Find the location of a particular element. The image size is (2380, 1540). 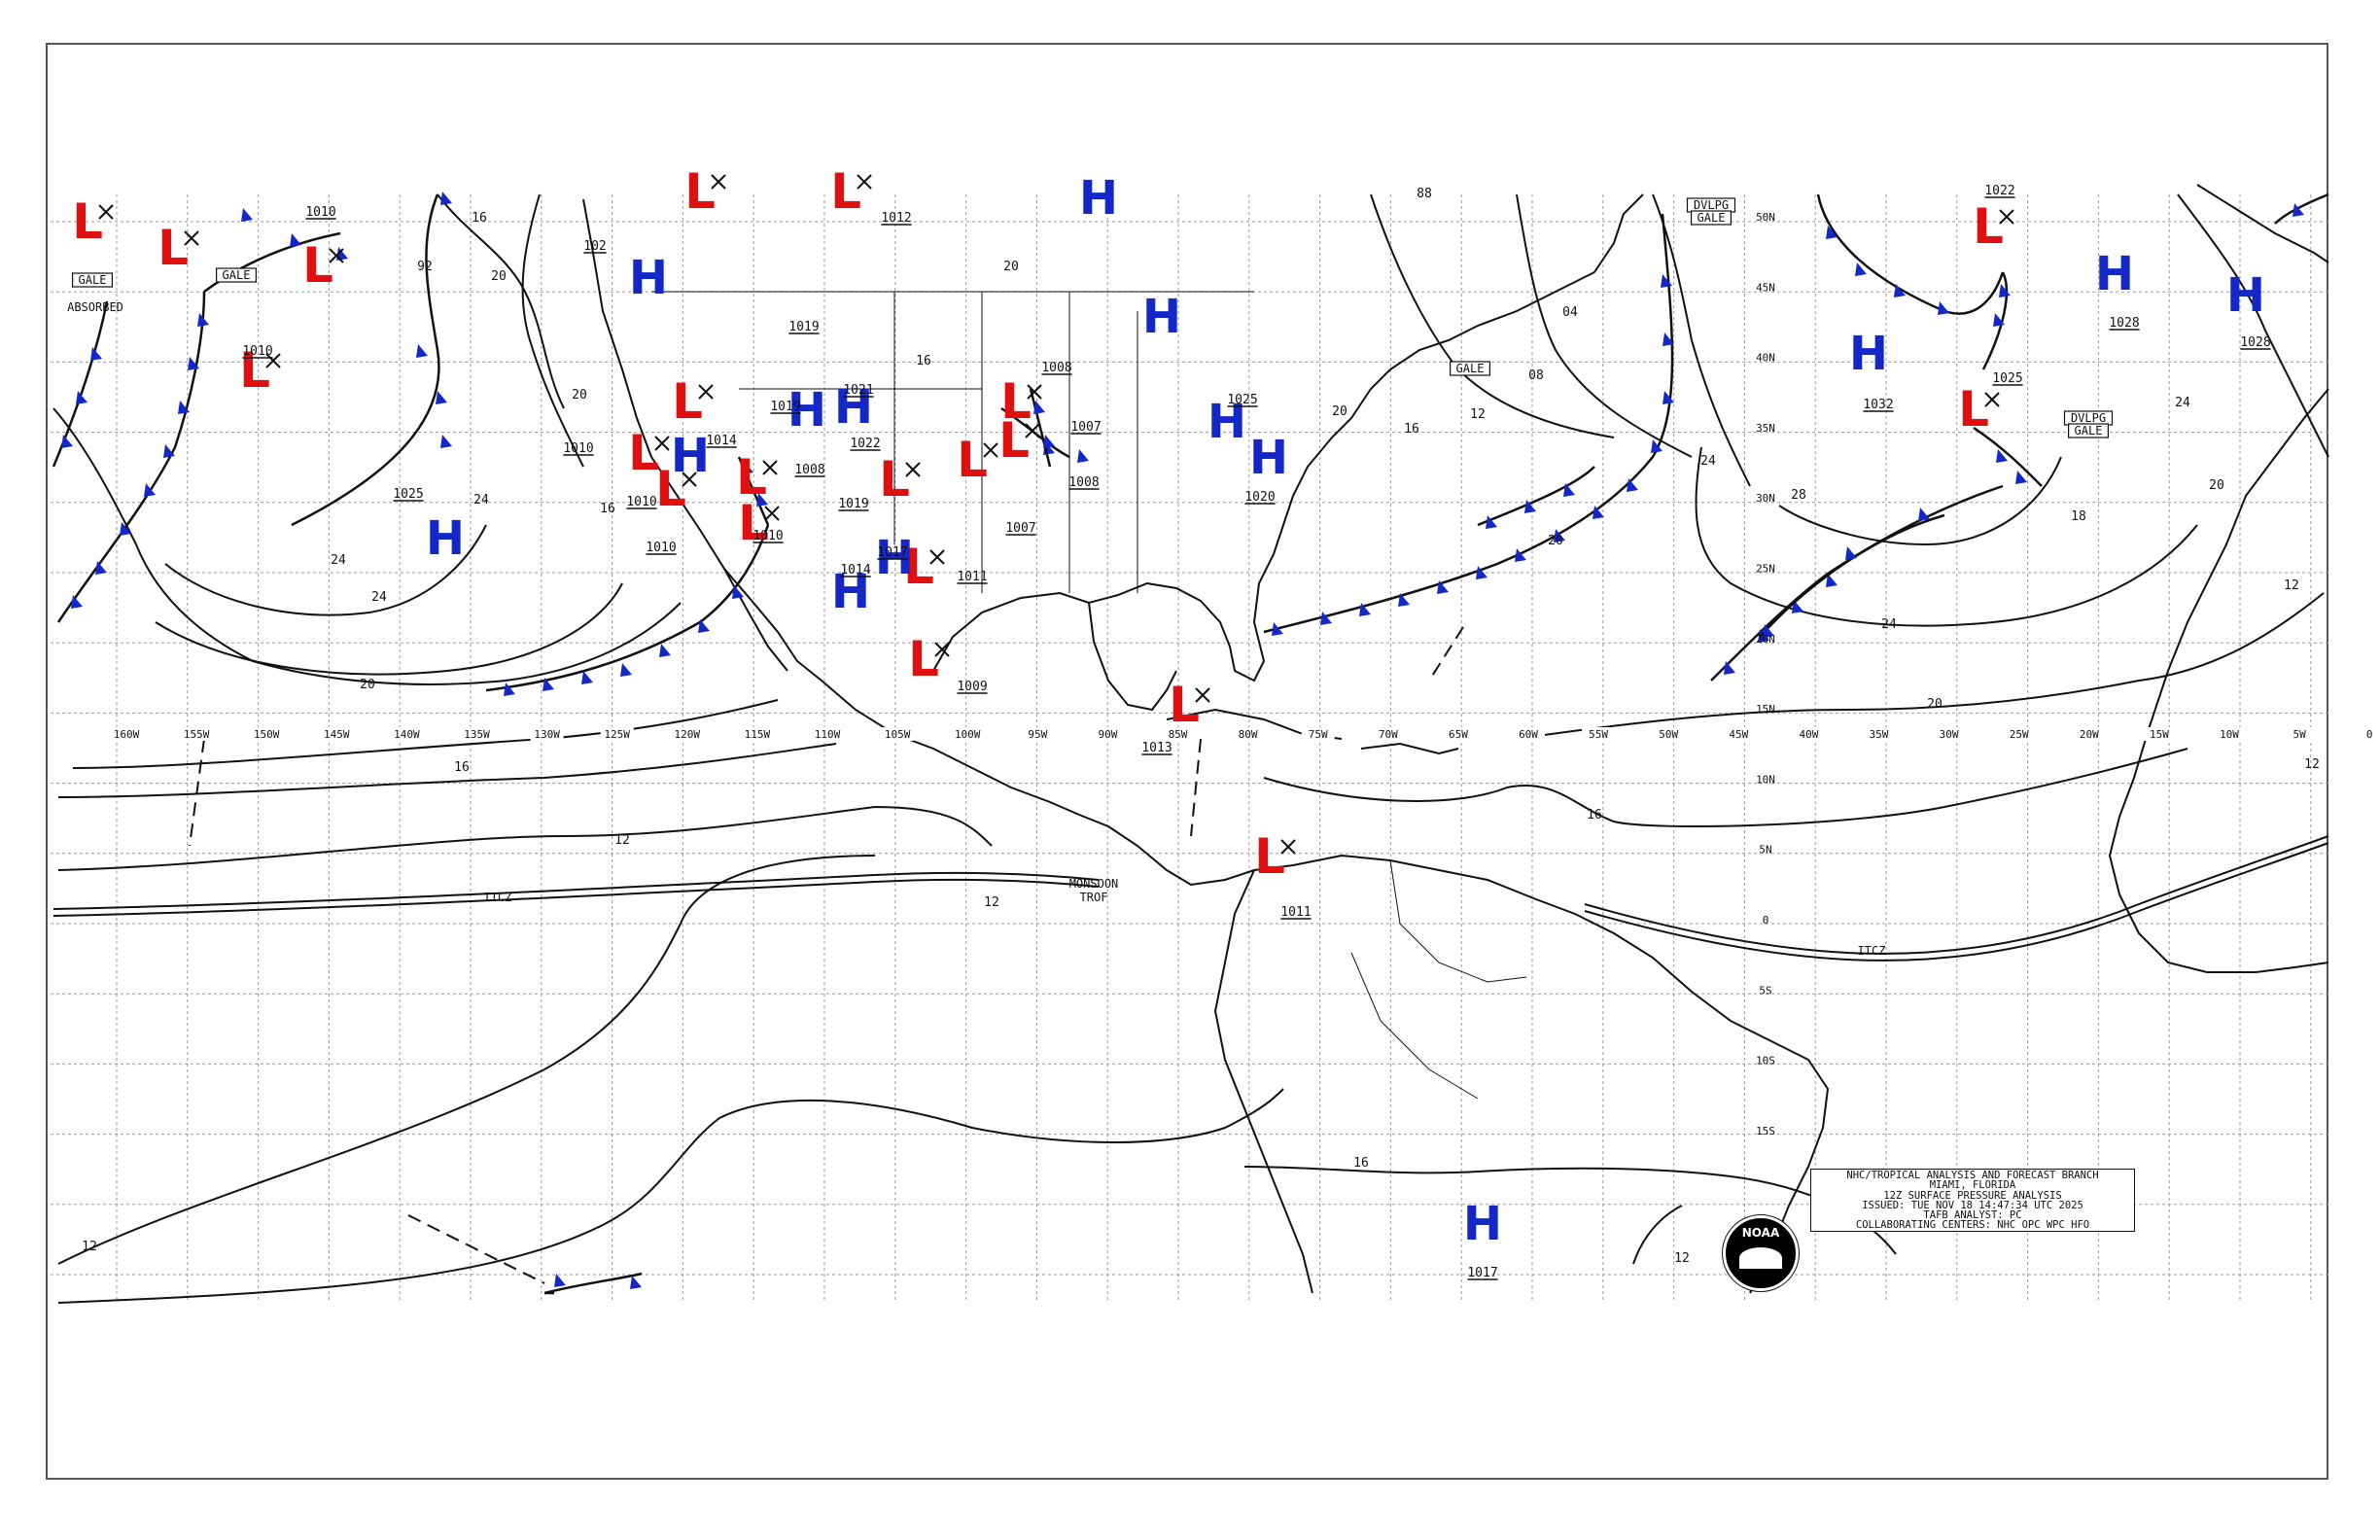

lon-label: 105W is located at coordinates (898, 734).